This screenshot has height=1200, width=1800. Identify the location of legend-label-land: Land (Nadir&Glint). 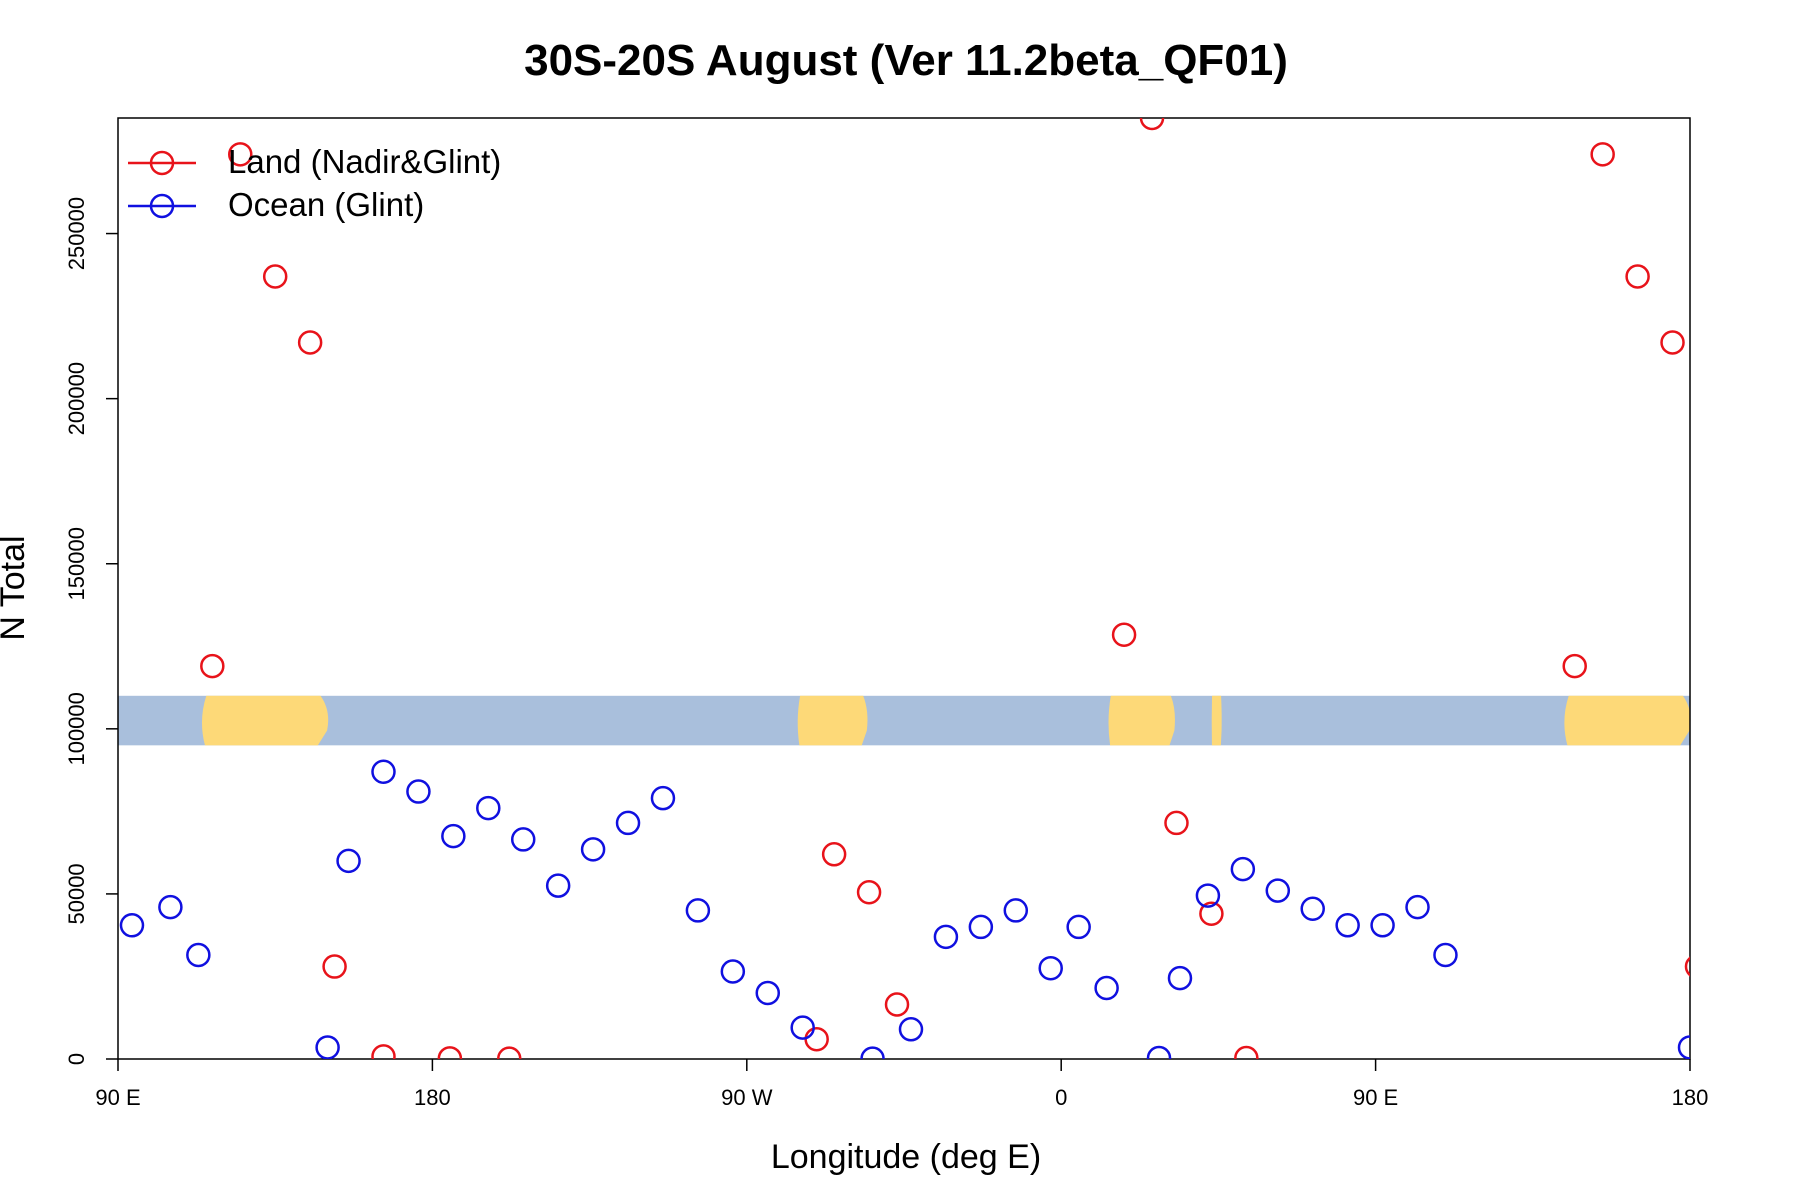
(364, 161).